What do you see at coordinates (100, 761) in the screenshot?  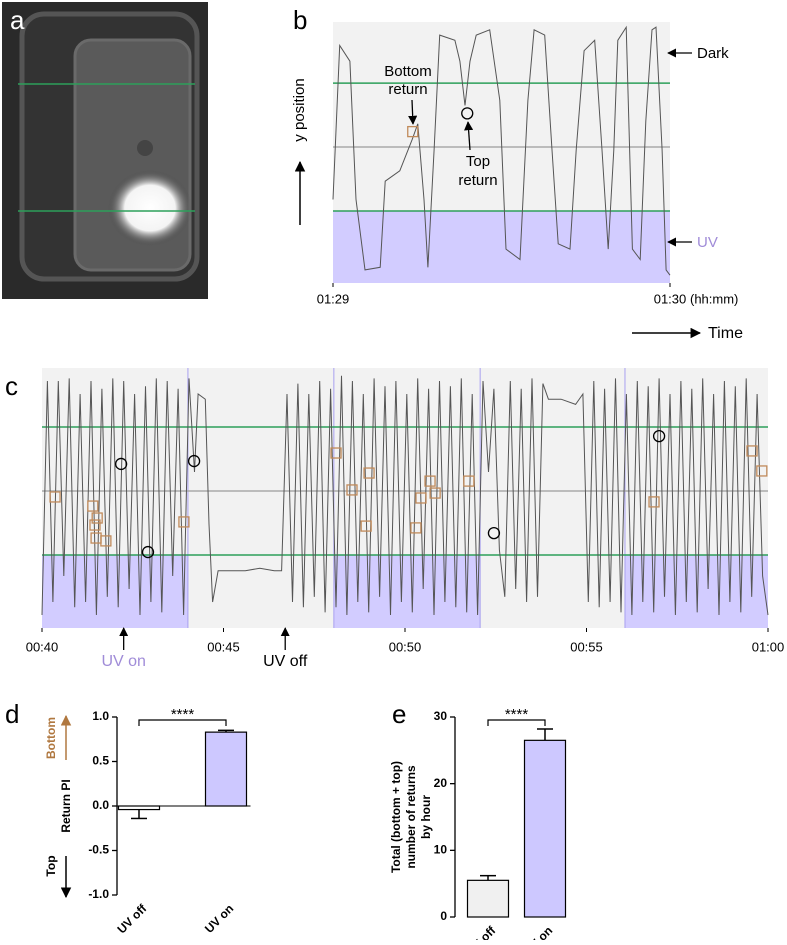 I see `y-tick-label: 0.5` at bounding box center [100, 761].